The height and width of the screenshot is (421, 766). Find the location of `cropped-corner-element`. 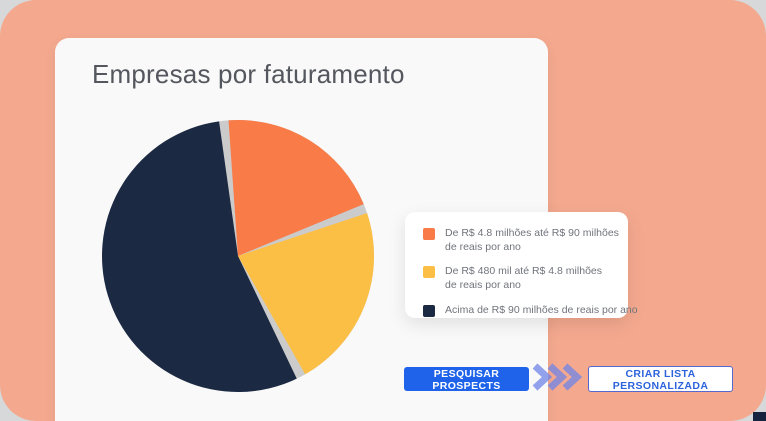

cropped-corner-element is located at coordinates (759, 416).